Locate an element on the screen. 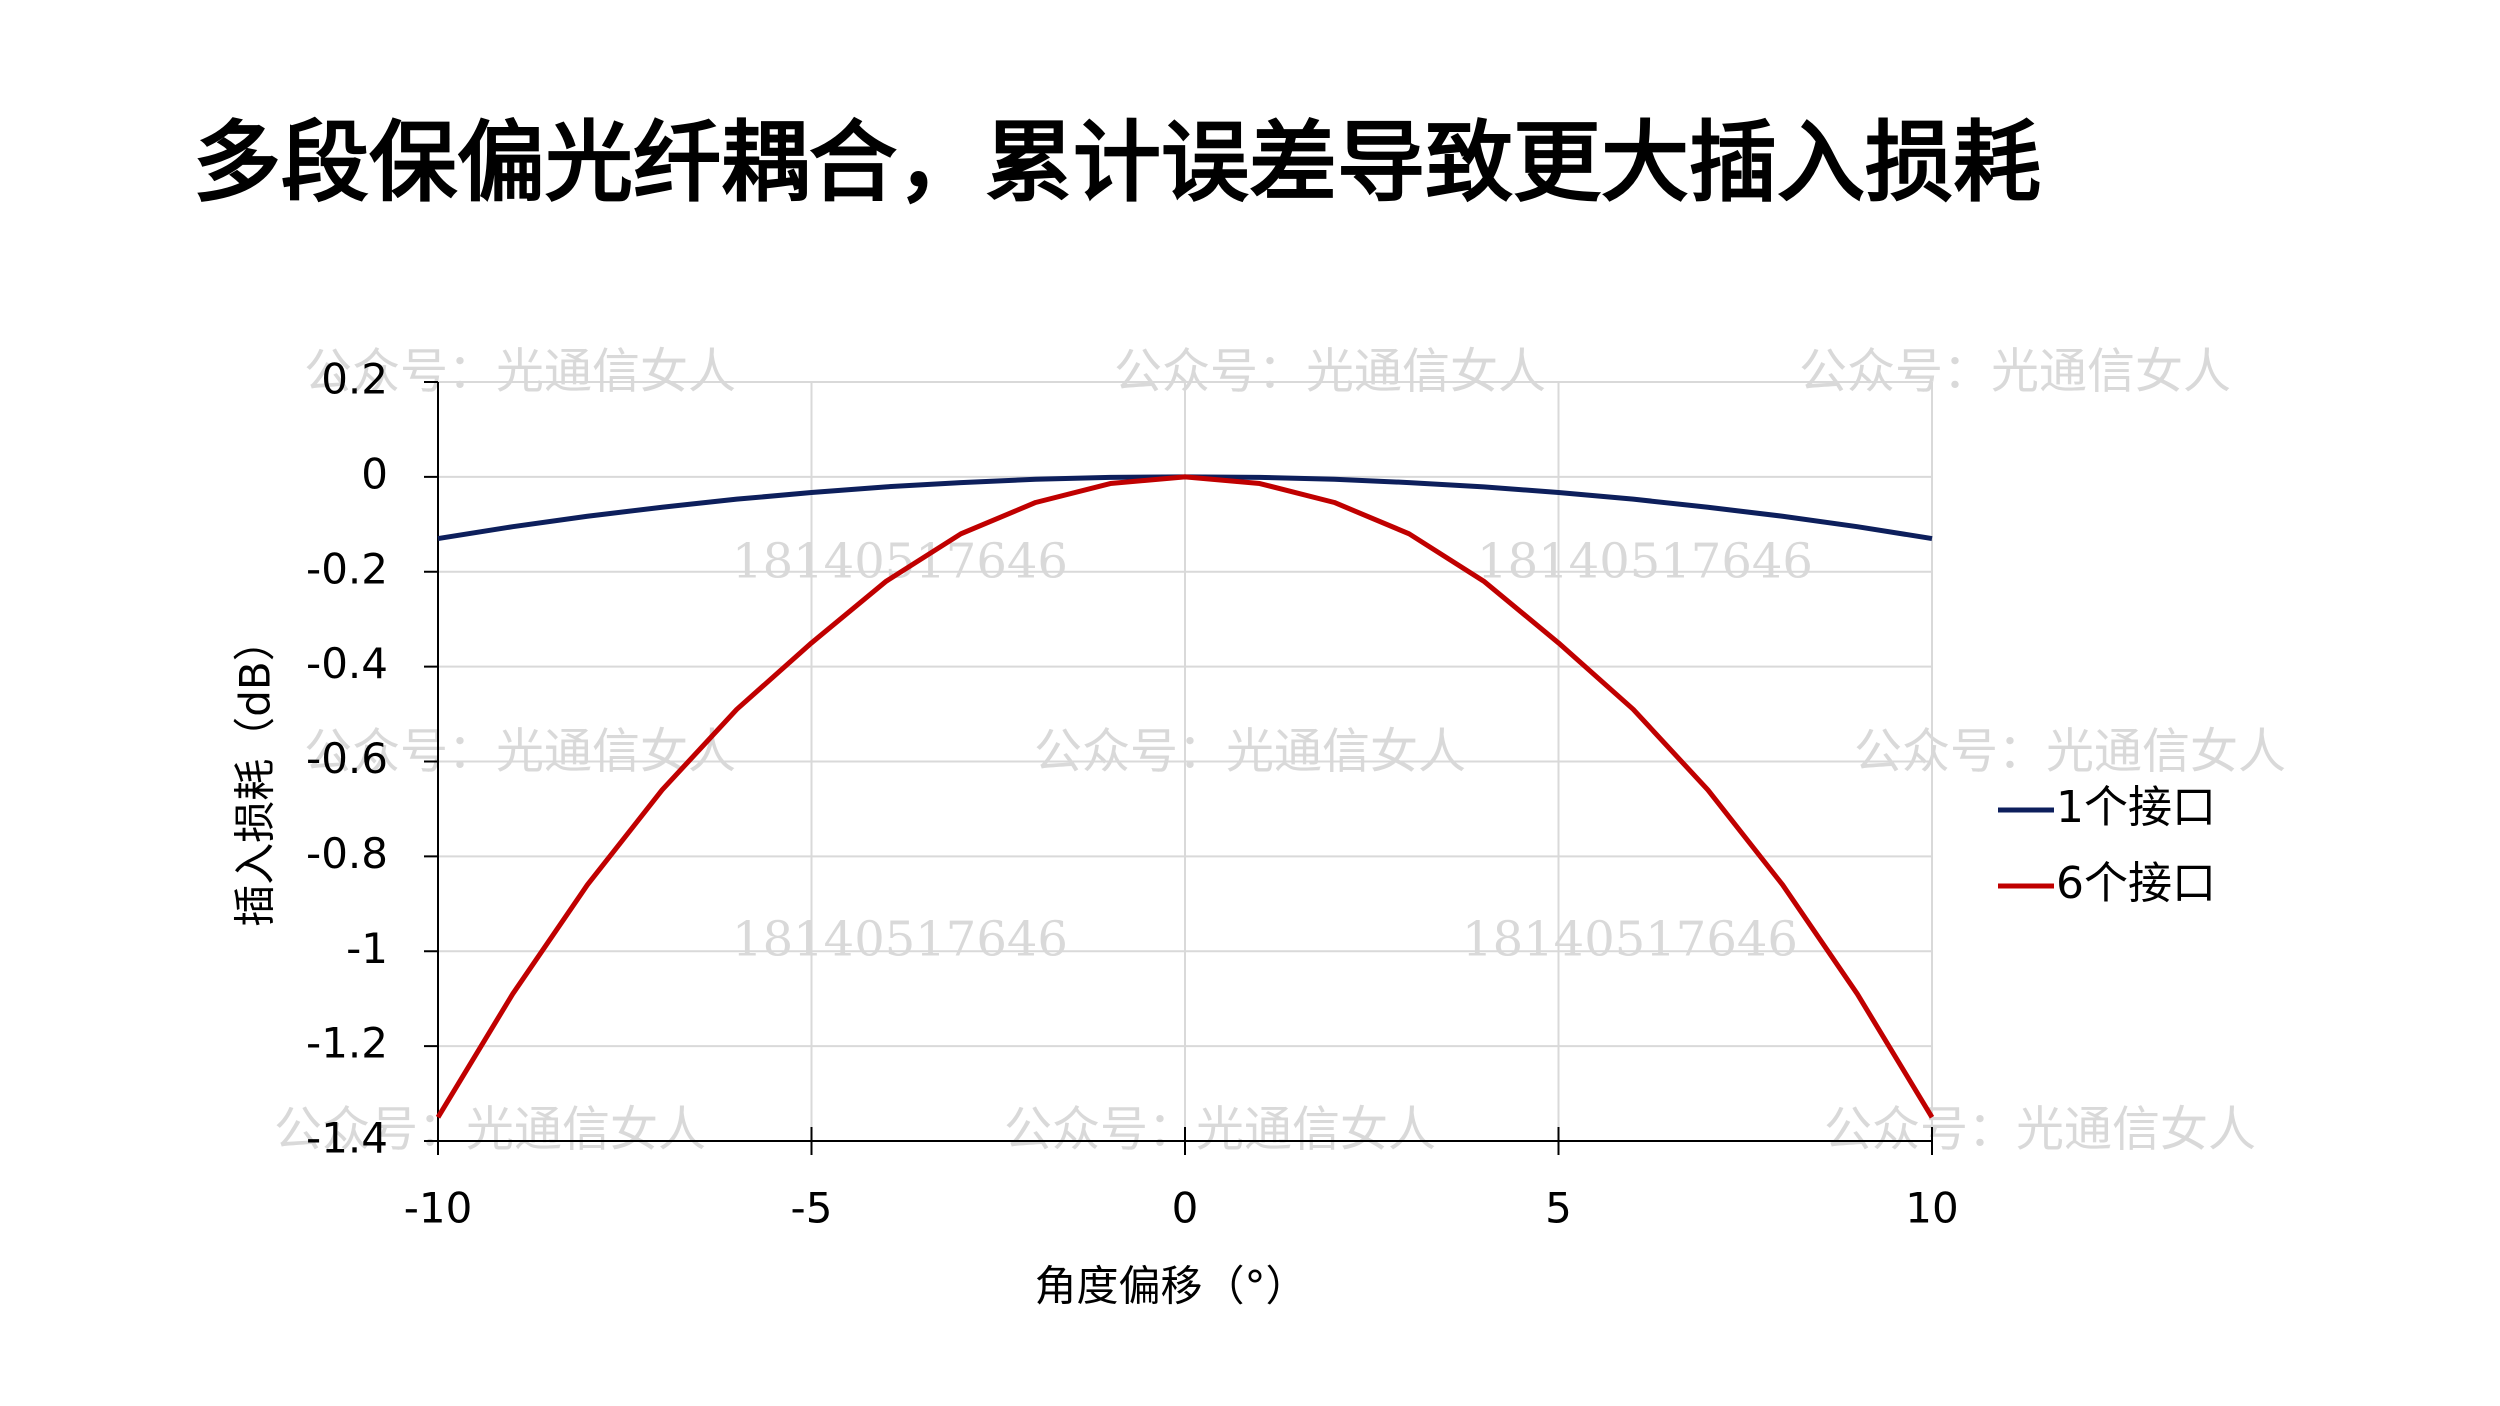 This screenshot has width=2500, height=1406. x-tick-label: -5 is located at coordinates (812, 1208).